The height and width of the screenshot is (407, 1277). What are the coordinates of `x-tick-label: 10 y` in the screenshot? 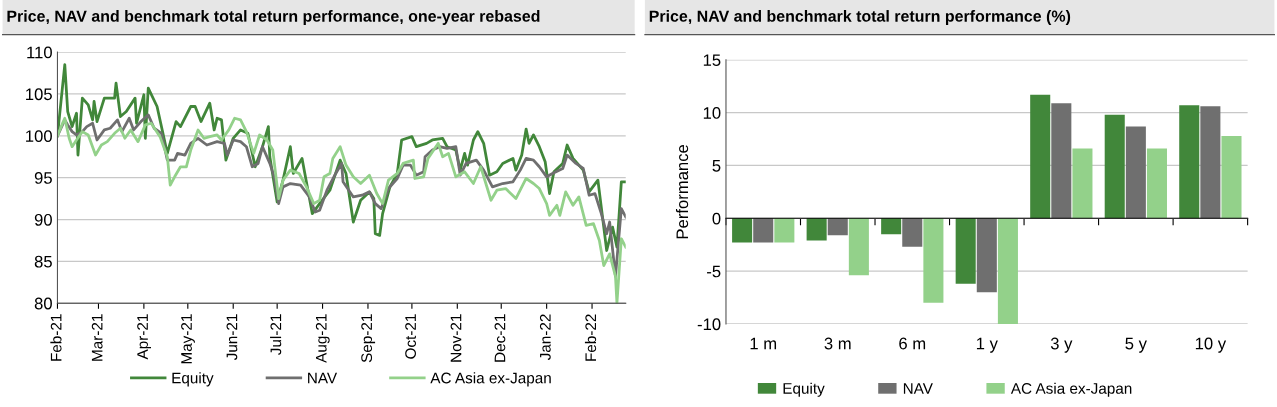 It's located at (1211, 345).